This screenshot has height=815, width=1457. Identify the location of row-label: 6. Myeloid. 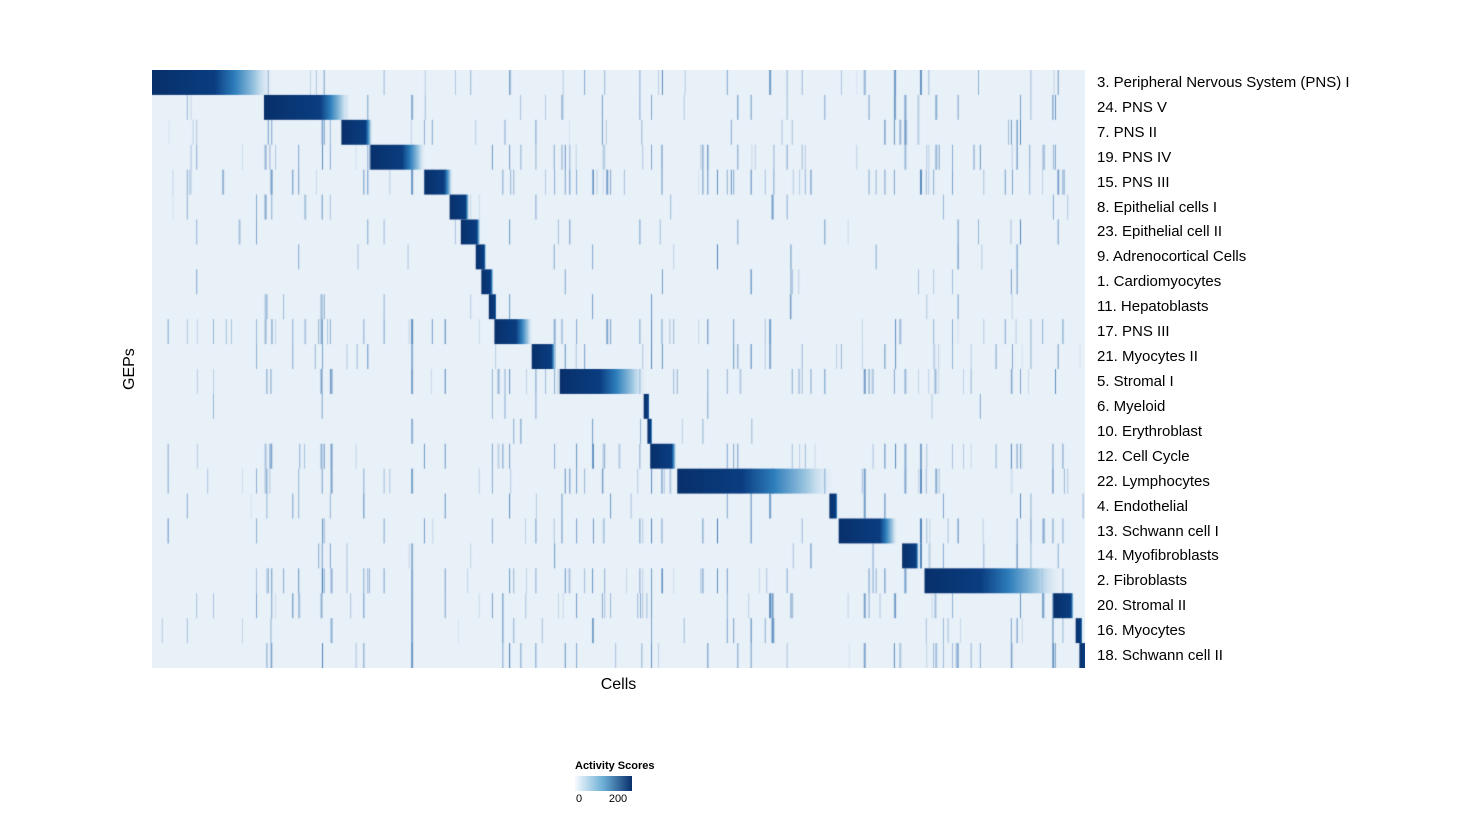
(1131, 406).